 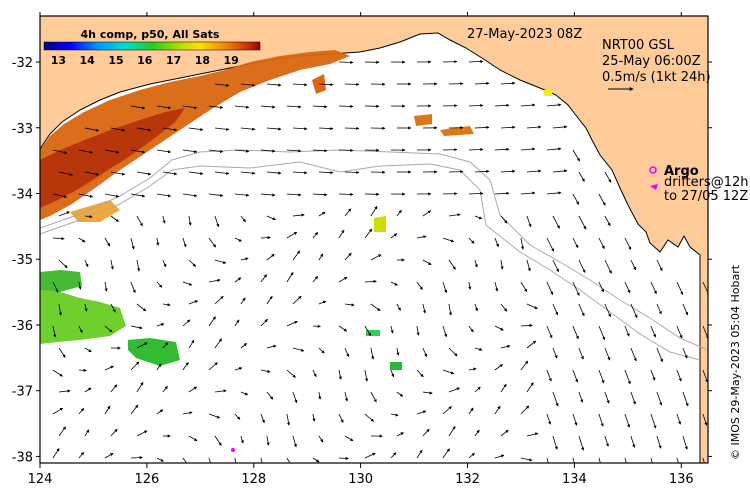 I want to click on sst-hot-core, so click(x=112, y=158).